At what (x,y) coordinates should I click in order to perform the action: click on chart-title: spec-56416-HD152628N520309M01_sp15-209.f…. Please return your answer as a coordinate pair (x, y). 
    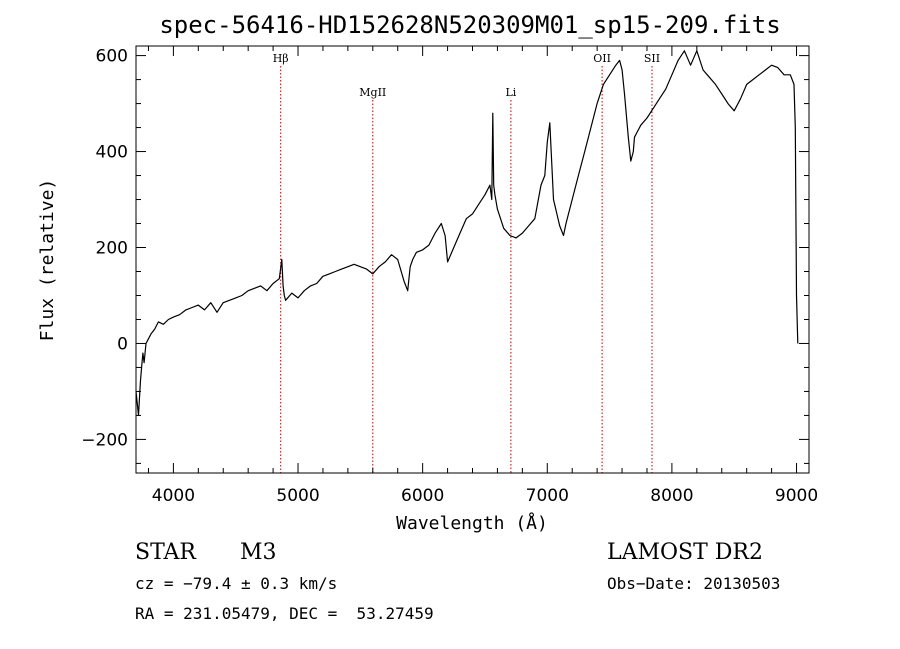
    Looking at the image, I should click on (469, 25).